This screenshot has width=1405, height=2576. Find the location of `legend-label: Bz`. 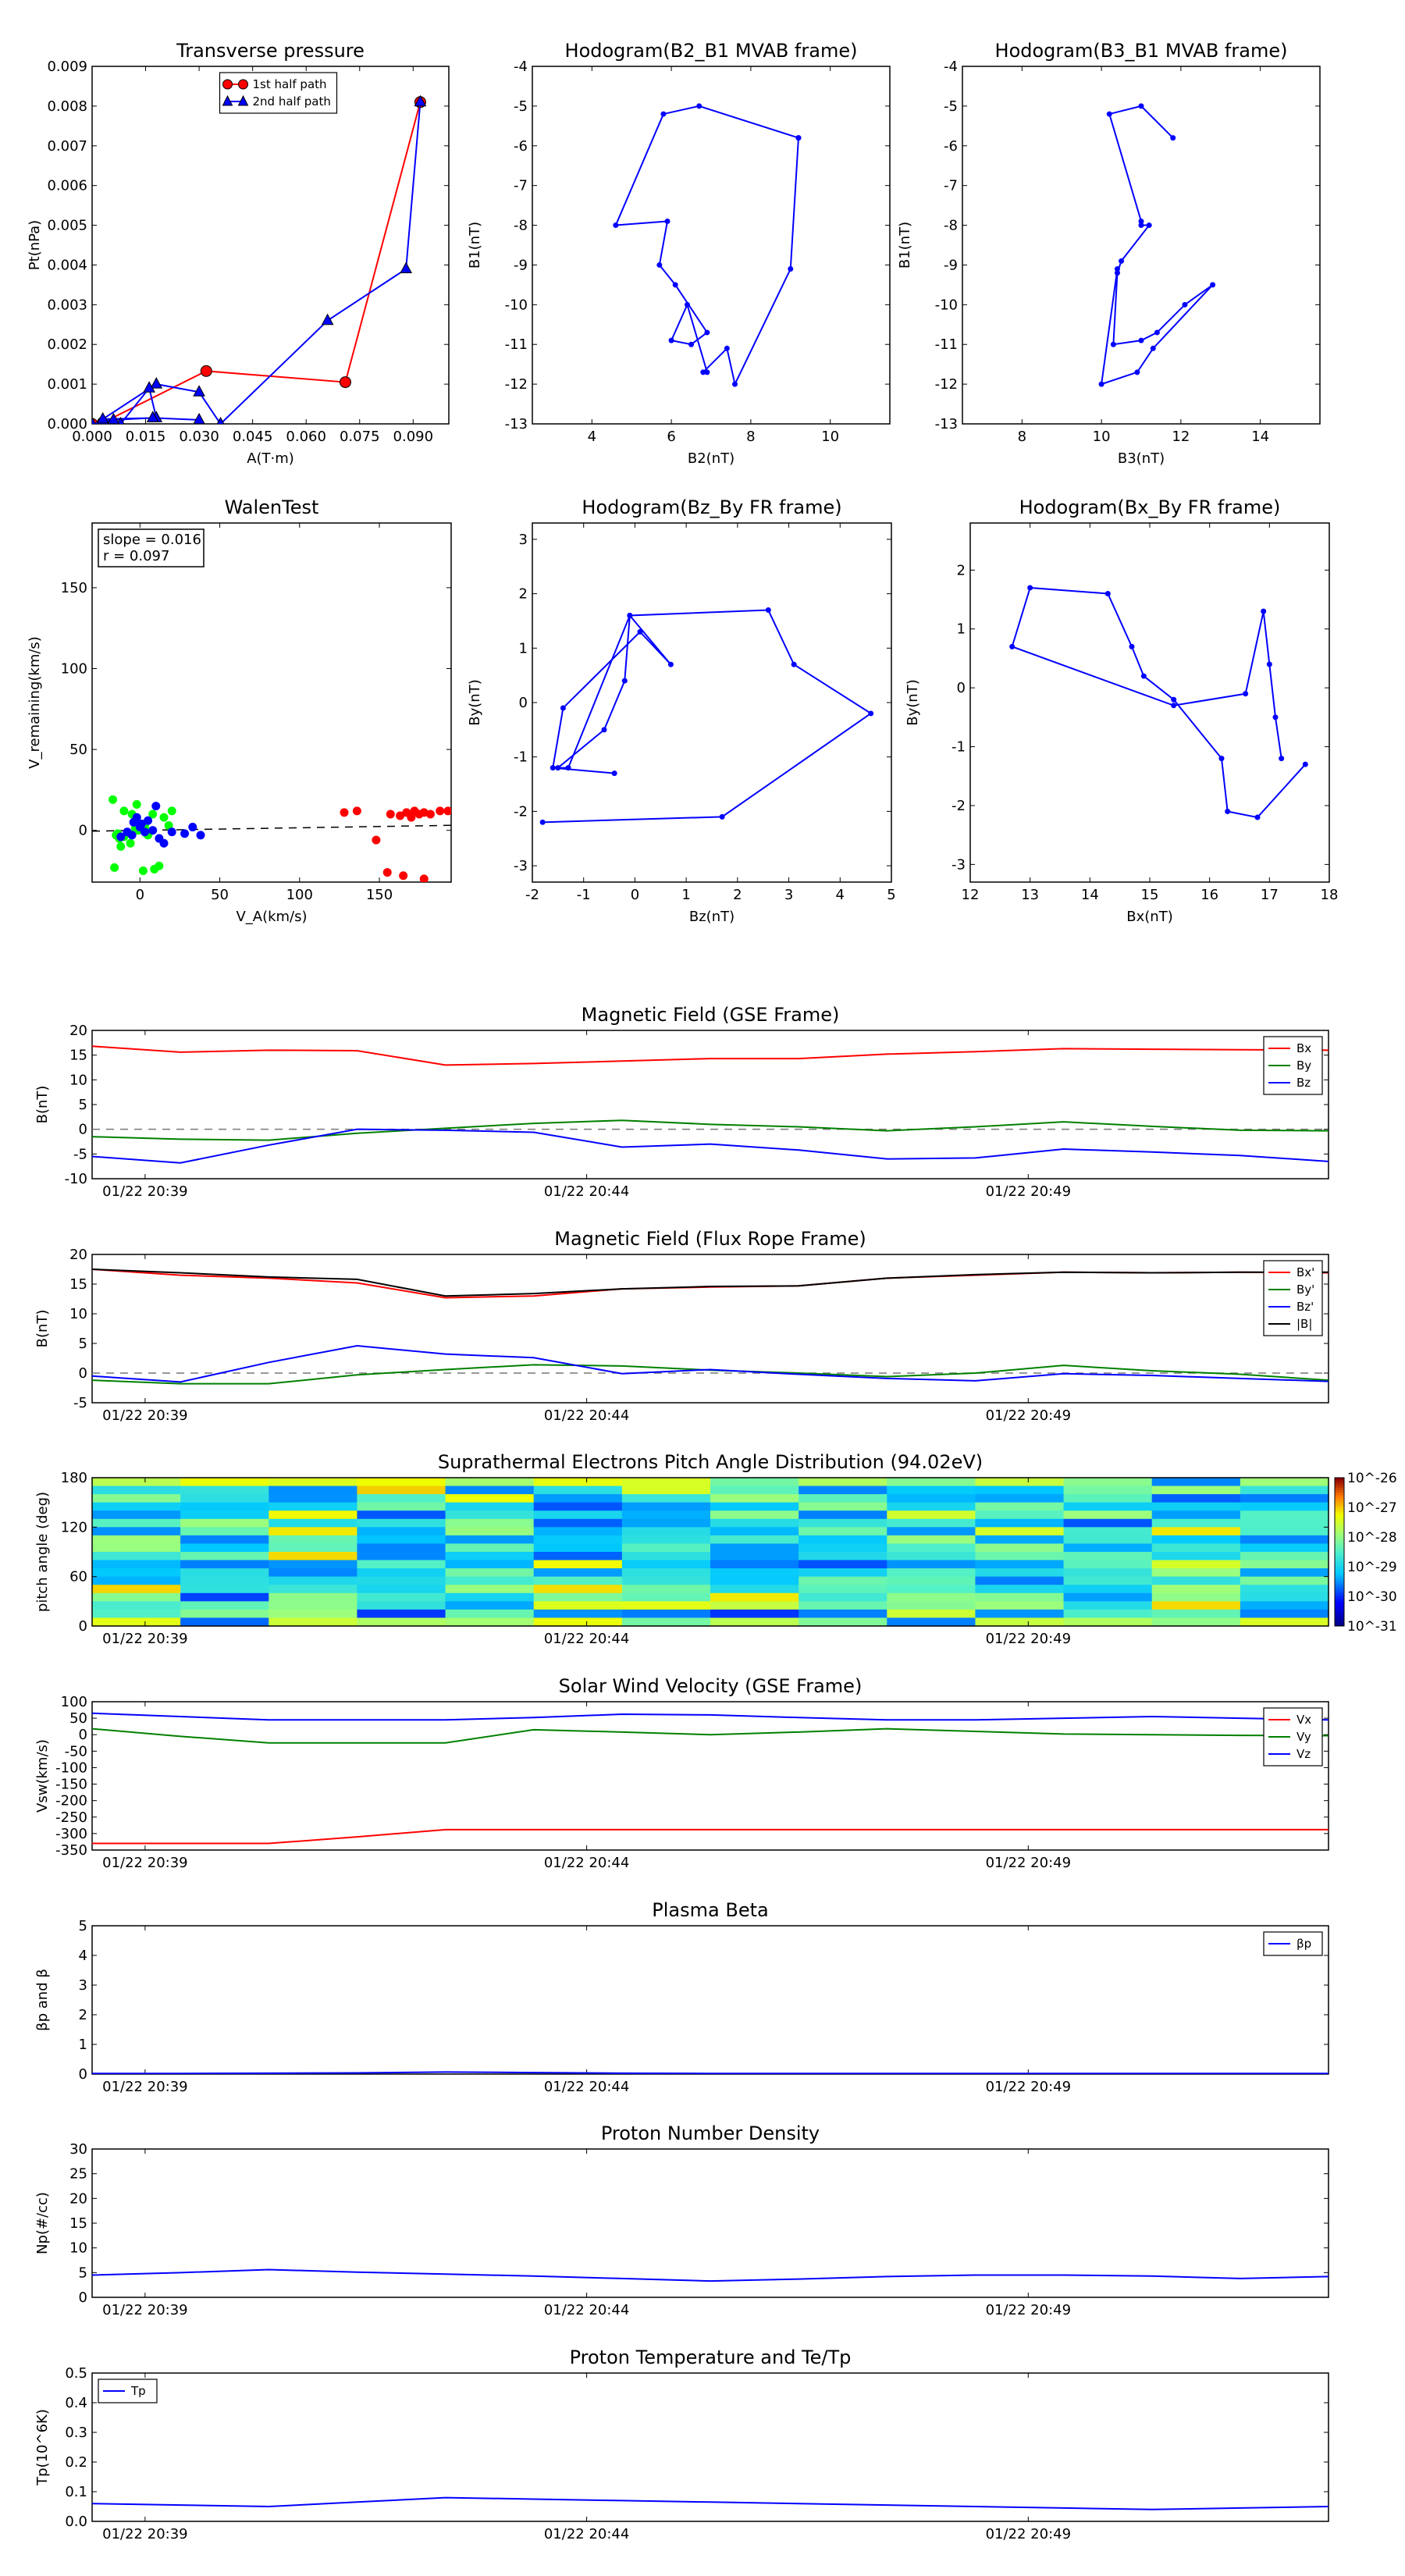

legend-label: Bz is located at coordinates (1304, 1083).